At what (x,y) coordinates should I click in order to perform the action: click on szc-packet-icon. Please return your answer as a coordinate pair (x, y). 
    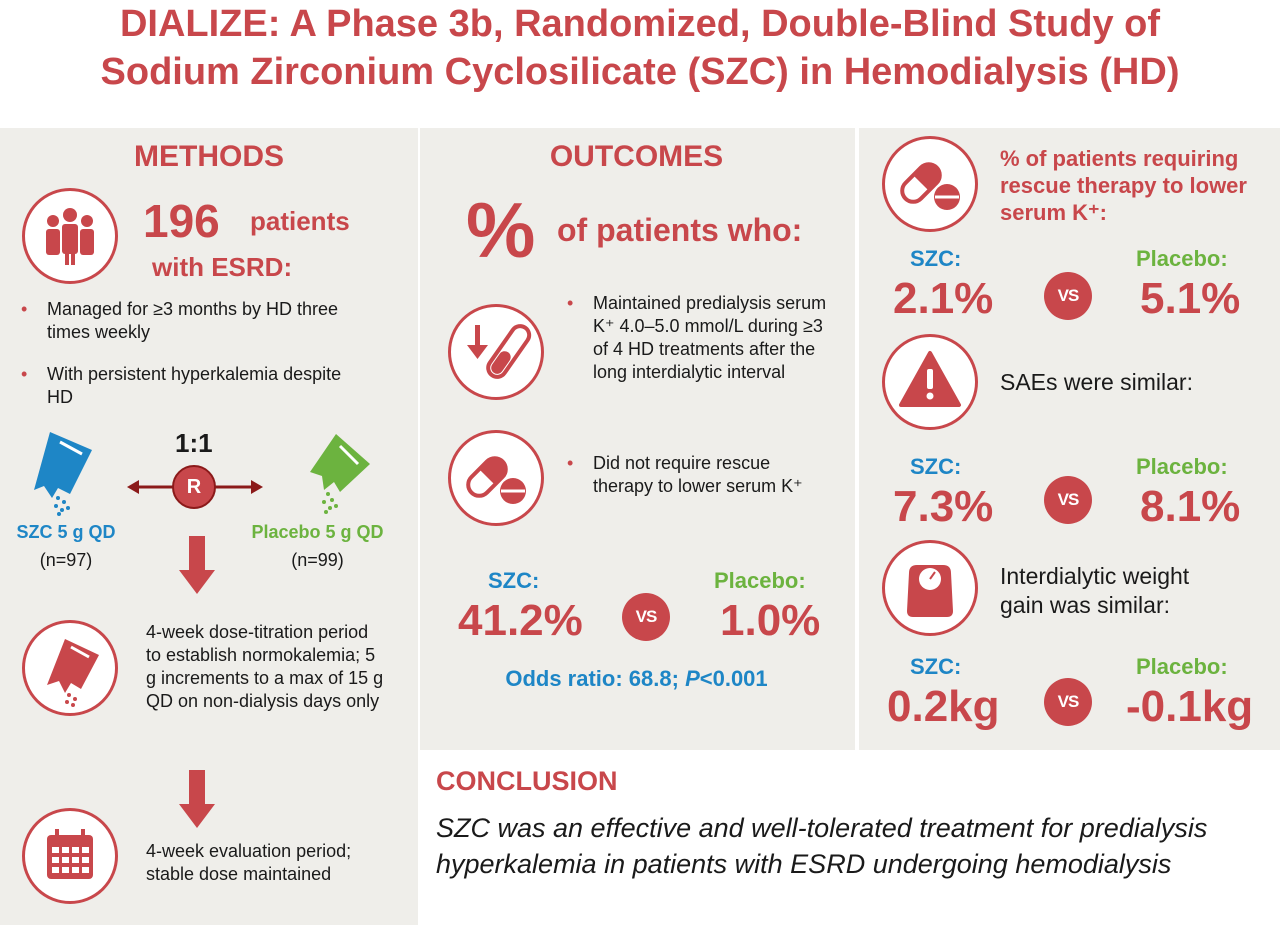
    Looking at the image, I should click on (63, 475).